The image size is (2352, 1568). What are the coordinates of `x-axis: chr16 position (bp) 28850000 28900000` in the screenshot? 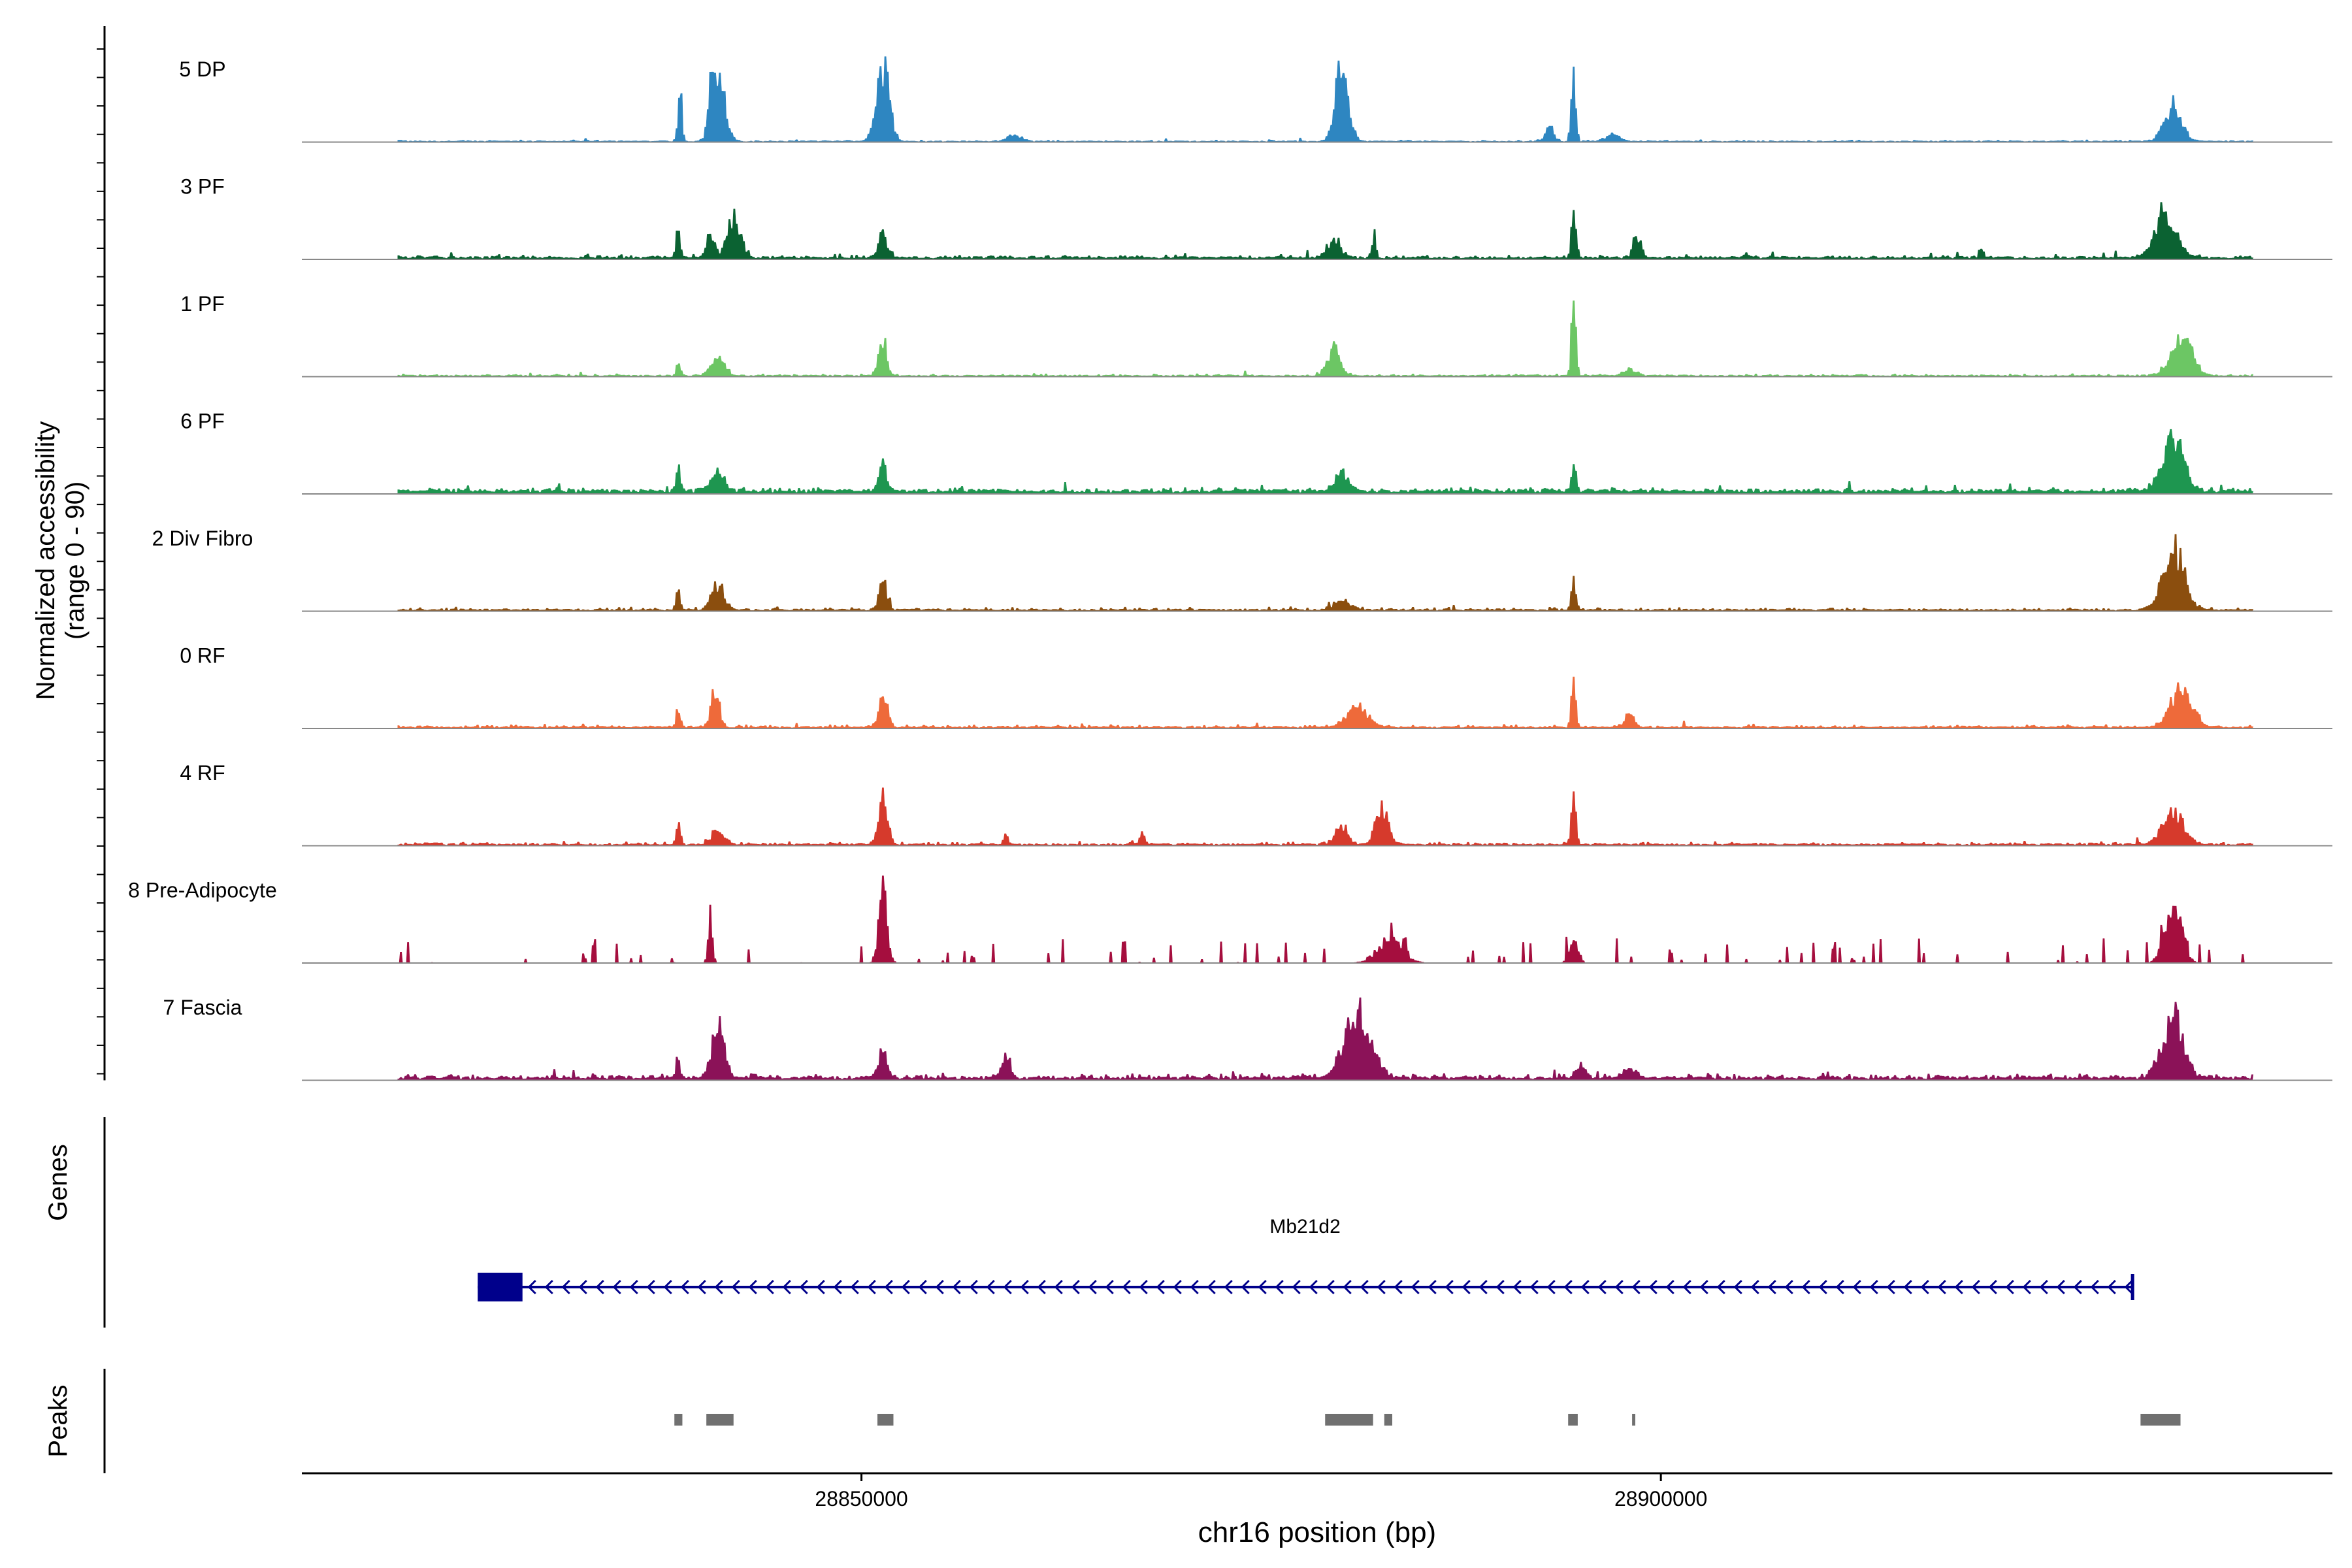 It's located at (1317, 1510).